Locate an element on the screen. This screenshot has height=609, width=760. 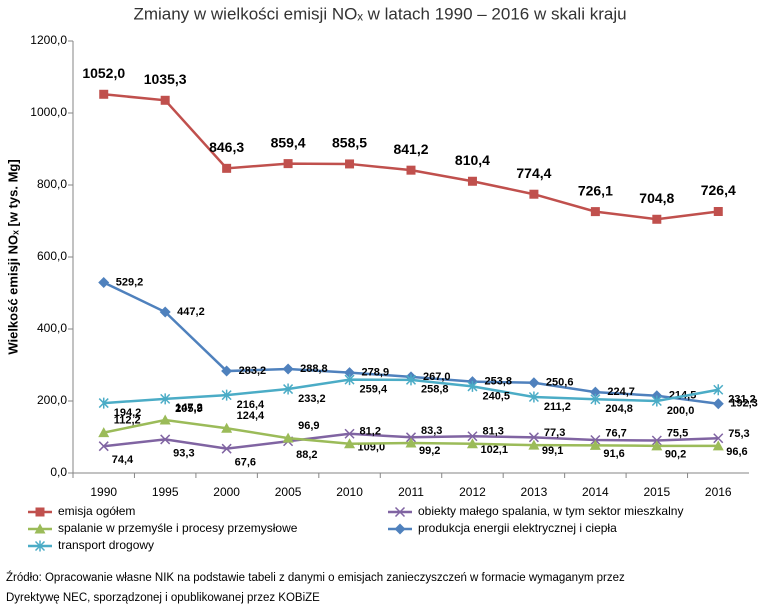
value-label: 224,7 is located at coordinates (621, 392).